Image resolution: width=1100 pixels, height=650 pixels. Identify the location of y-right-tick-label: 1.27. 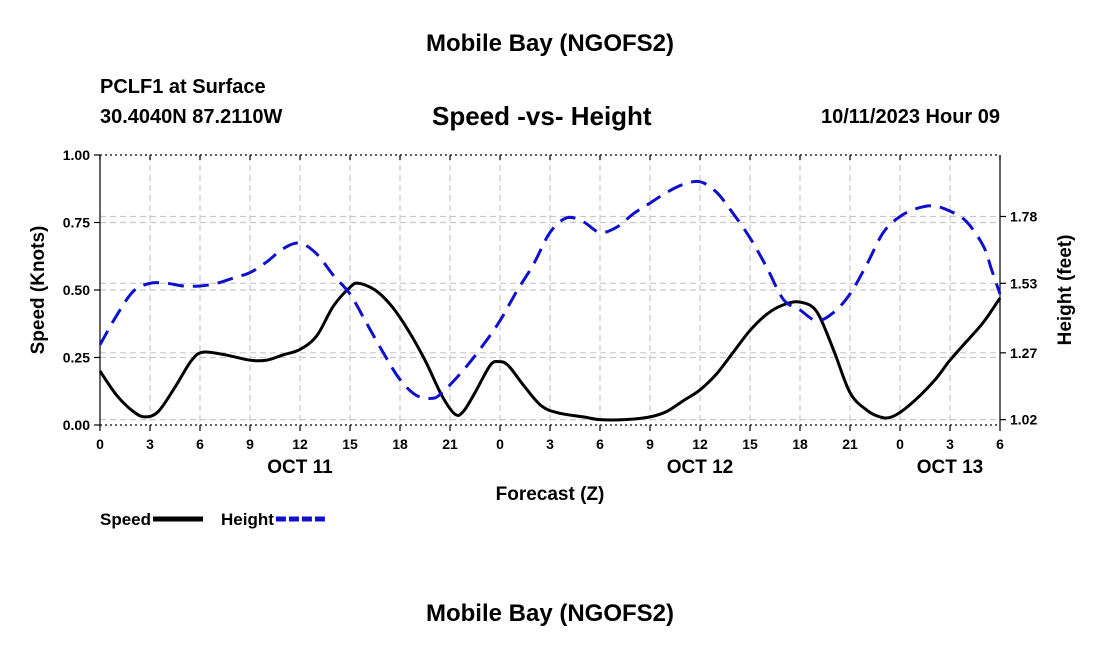
(1023, 353).